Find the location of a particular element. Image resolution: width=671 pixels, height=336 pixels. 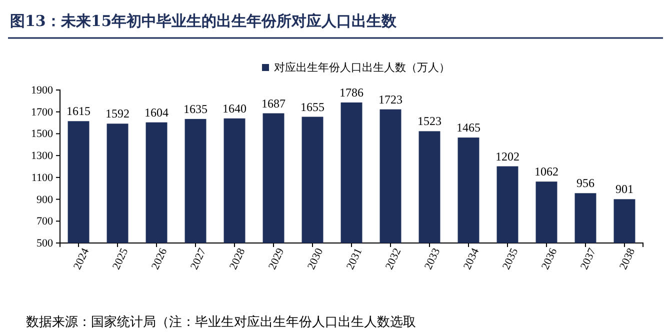

data-label: 1062 is located at coordinates (546, 171).